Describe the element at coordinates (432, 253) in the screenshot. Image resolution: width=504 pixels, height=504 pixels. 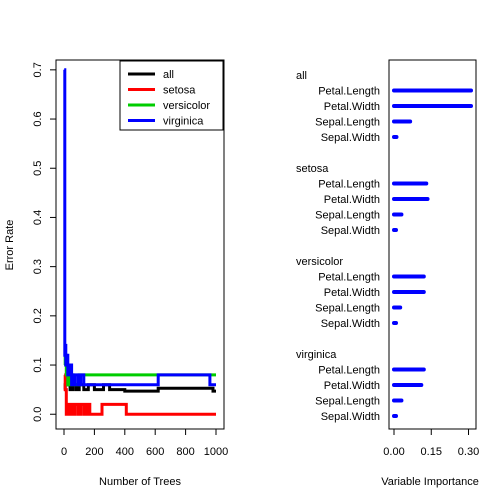
I see `importance-points` at that location.